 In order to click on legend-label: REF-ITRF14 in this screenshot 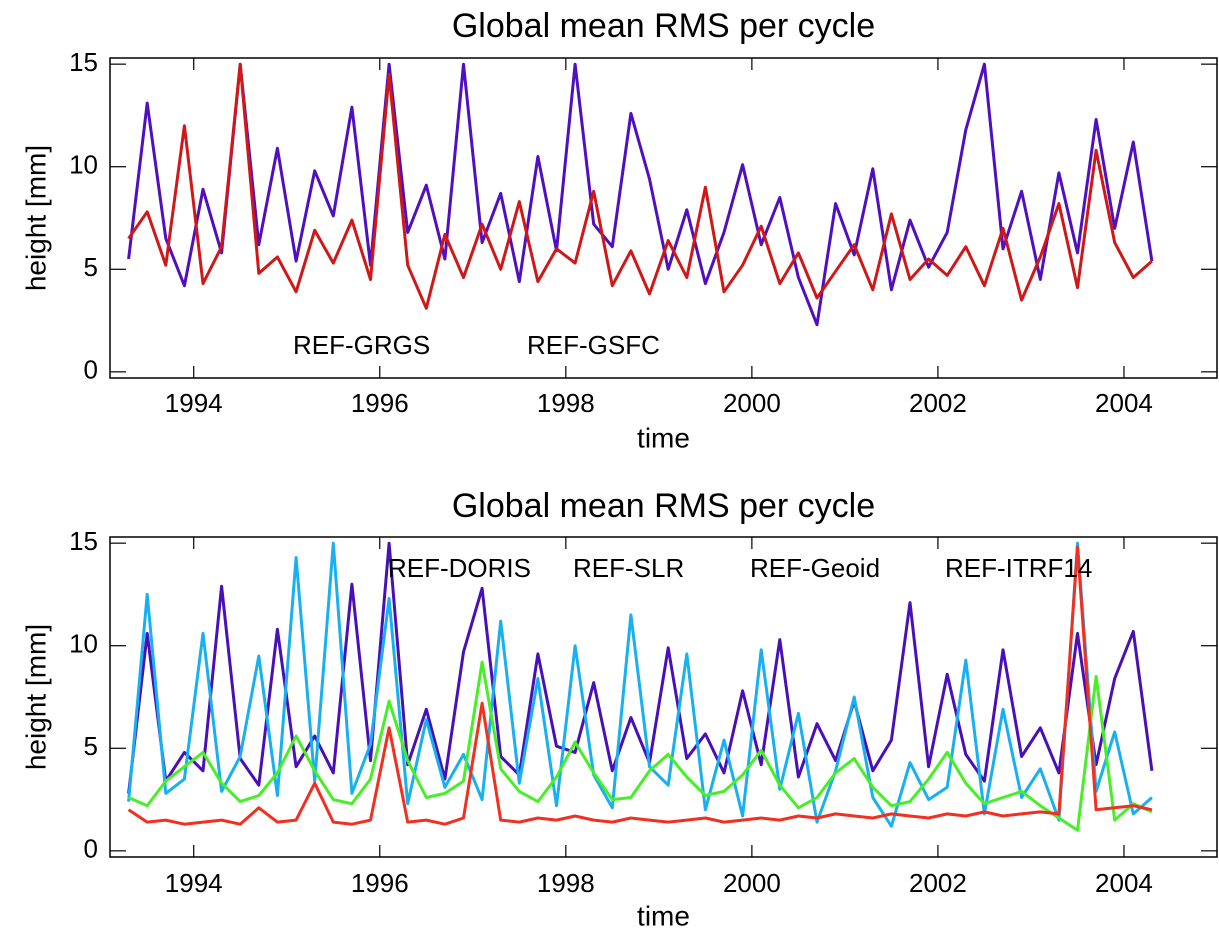, I will do `click(1018, 568)`.